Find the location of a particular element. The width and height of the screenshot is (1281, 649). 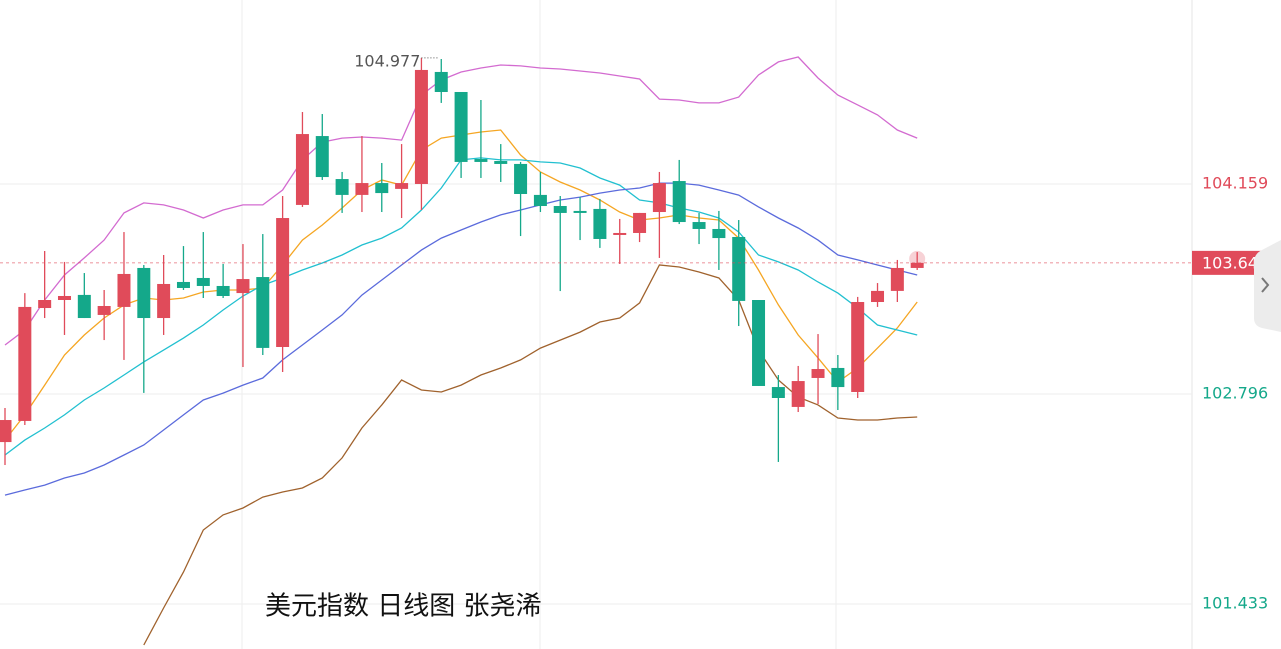

y-tick-label: 104.159 is located at coordinates (1235, 182).